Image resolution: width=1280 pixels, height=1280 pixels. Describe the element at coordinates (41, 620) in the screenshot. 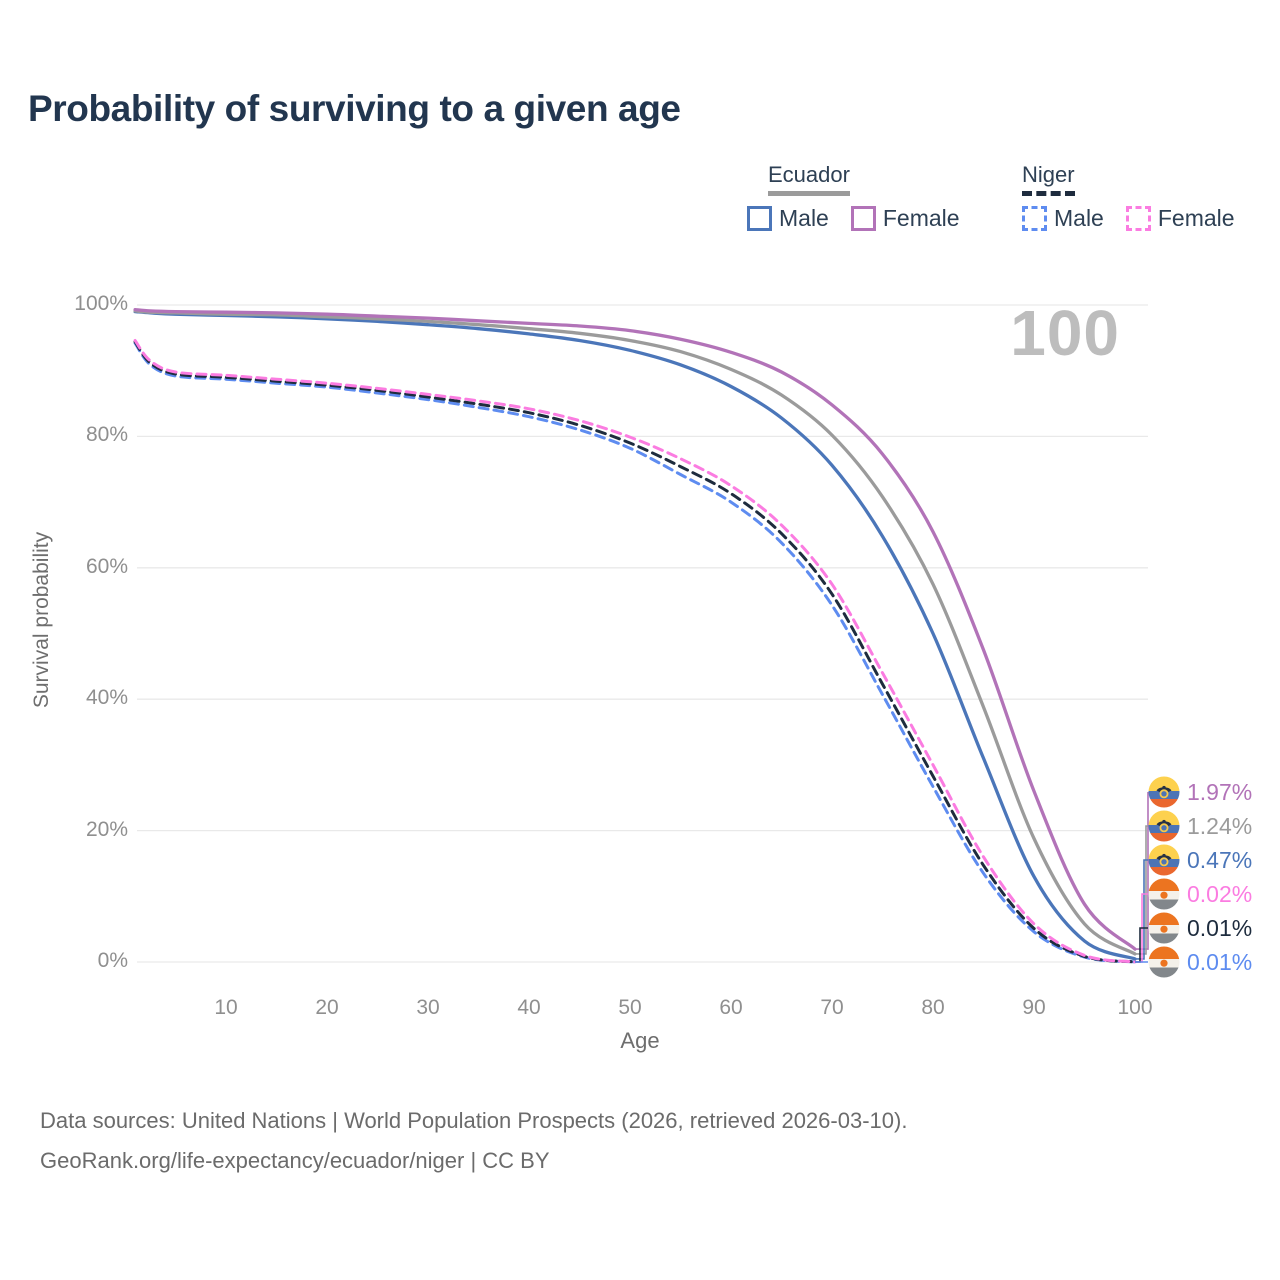

I see `y-axis-title: Survival probability` at that location.